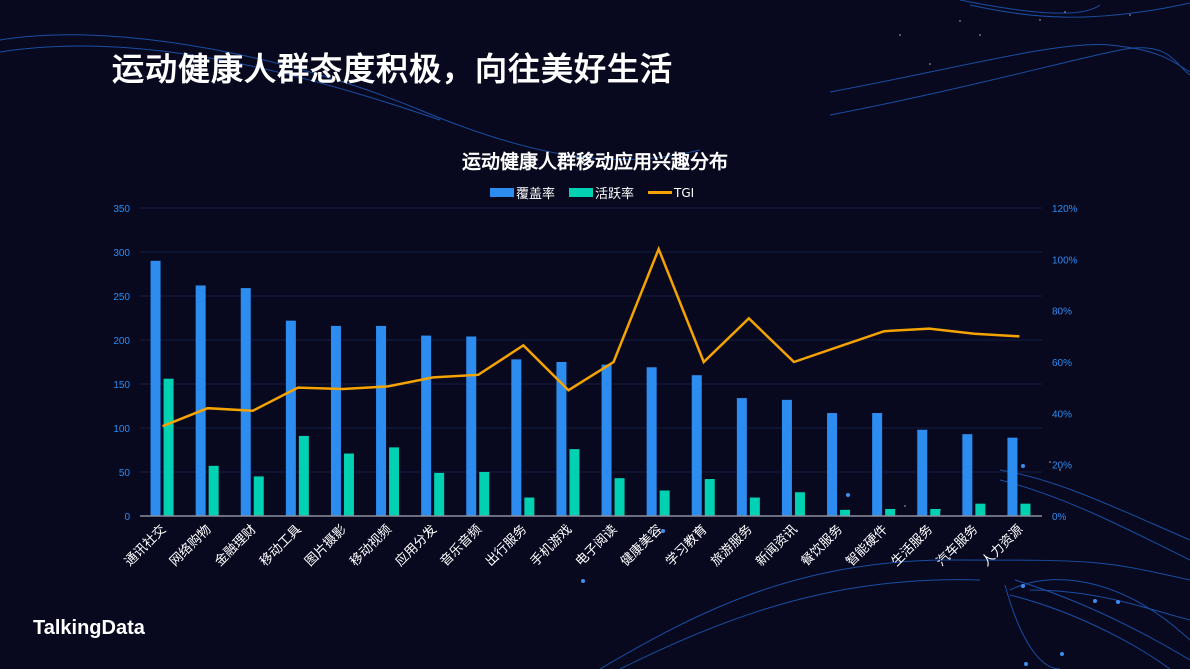 This screenshot has height=669, width=1190. Describe the element at coordinates (1002, 545) in the screenshot. I see `x-category-label: 人力资源` at that location.